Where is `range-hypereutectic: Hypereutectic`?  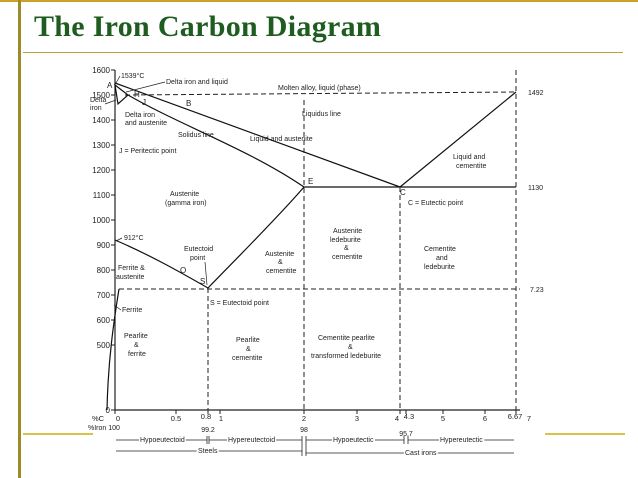 range-hypereutectic: Hypereutectic is located at coordinates (461, 440).